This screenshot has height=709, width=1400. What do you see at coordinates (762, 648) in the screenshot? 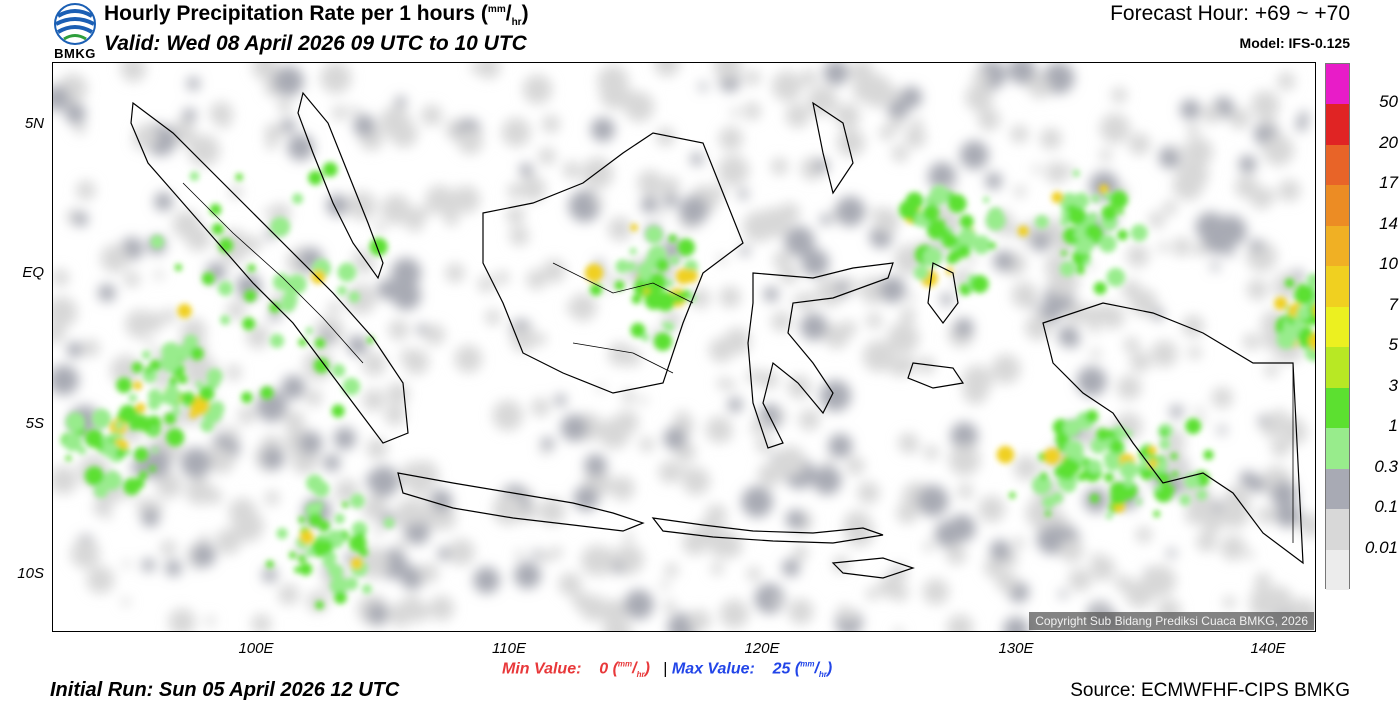
I see `lon-label-120e: 120E` at bounding box center [762, 648].